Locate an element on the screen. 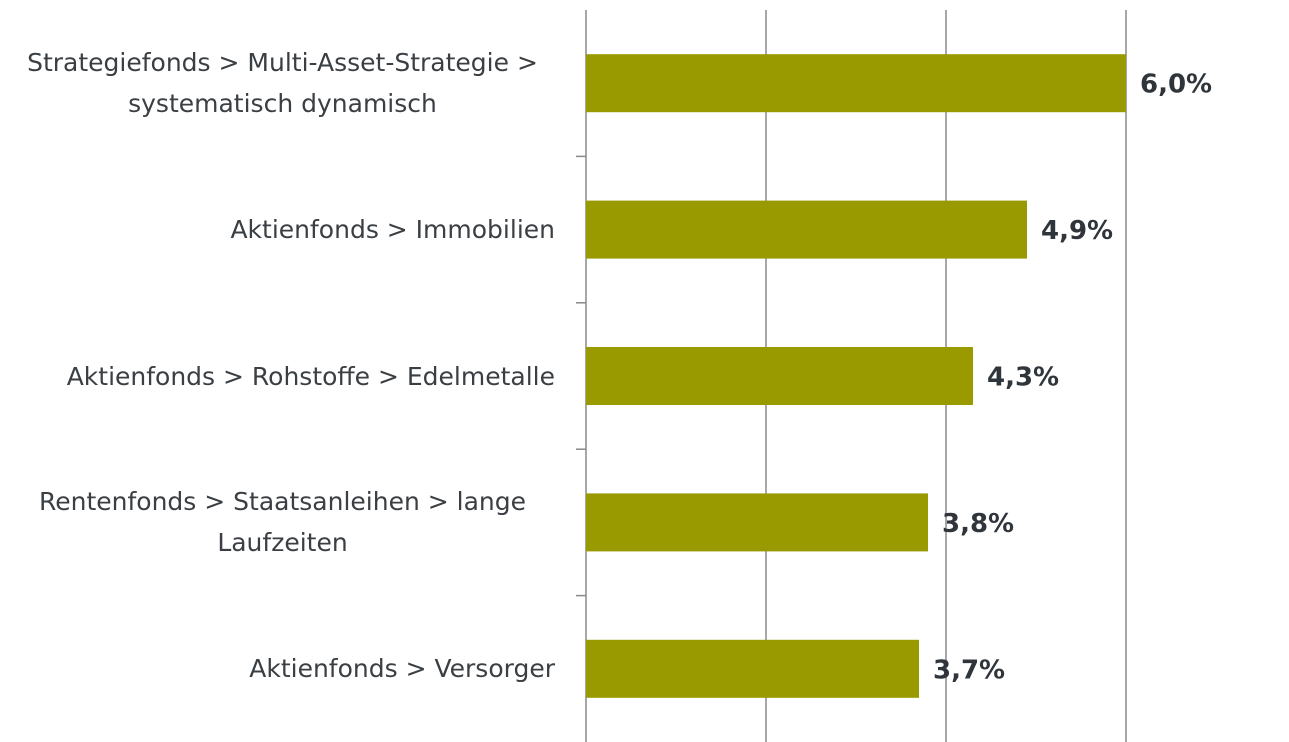 Image resolution: width=1289 pixels, height=742 pixels. value-label: 4,3% is located at coordinates (1023, 378).